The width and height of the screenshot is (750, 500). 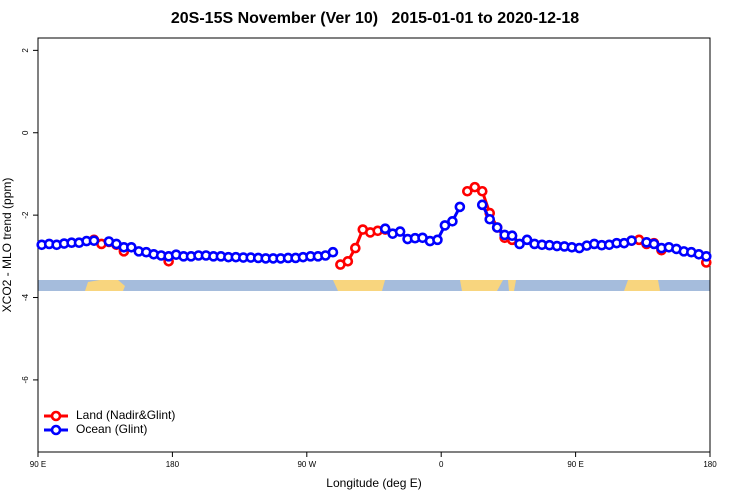 I want to click on y-tick-label: -2, so click(x=25, y=215).